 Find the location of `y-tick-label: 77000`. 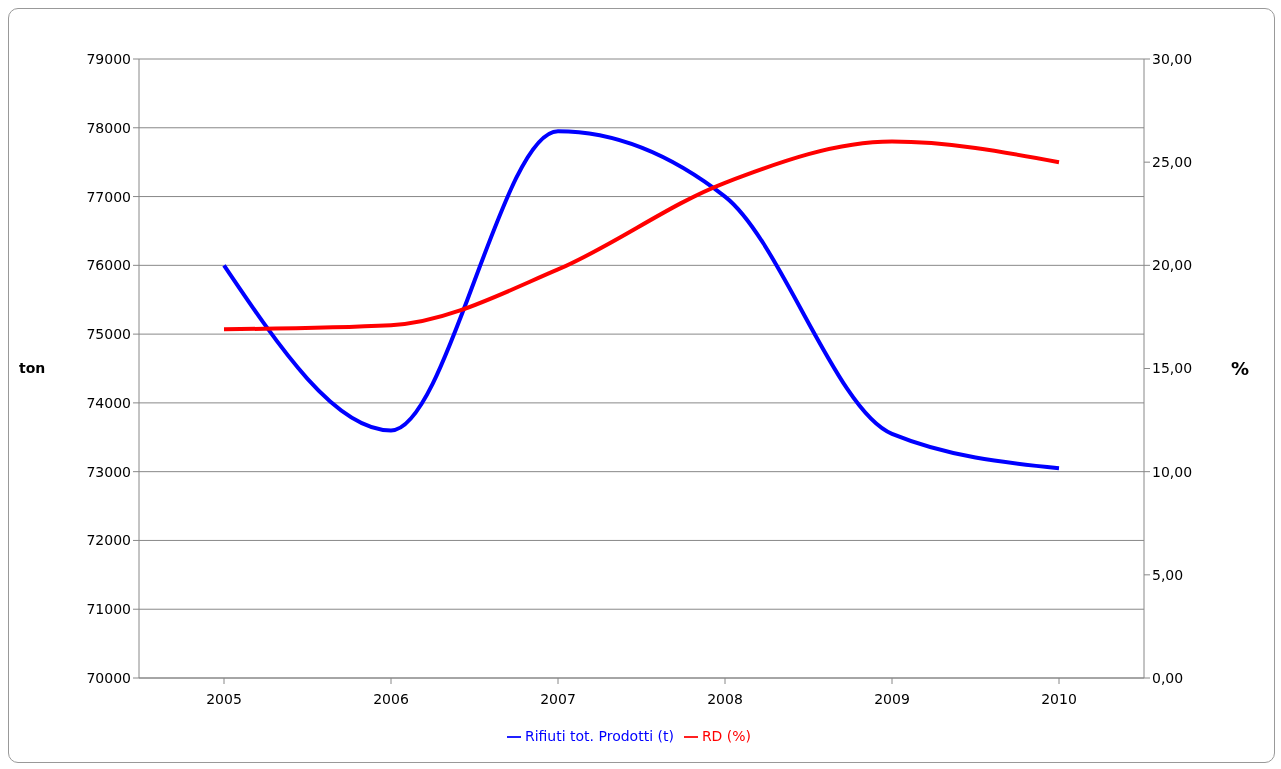

y-tick-label: 77000 is located at coordinates (108, 196).